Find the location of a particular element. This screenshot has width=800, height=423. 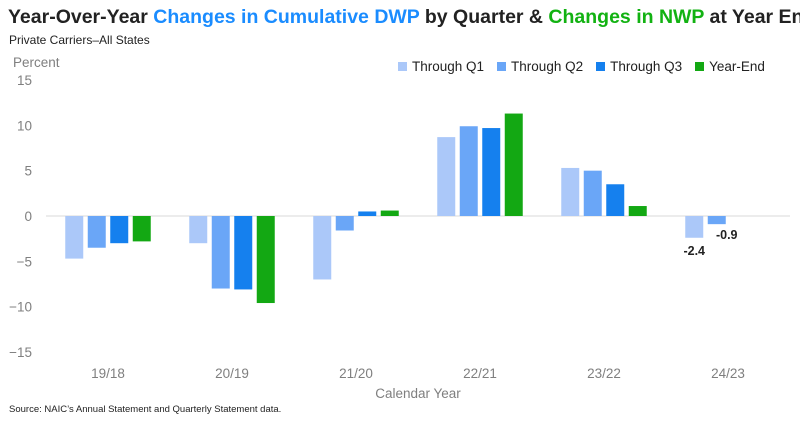

title-part-5: at Year End is located at coordinates (754, 17).